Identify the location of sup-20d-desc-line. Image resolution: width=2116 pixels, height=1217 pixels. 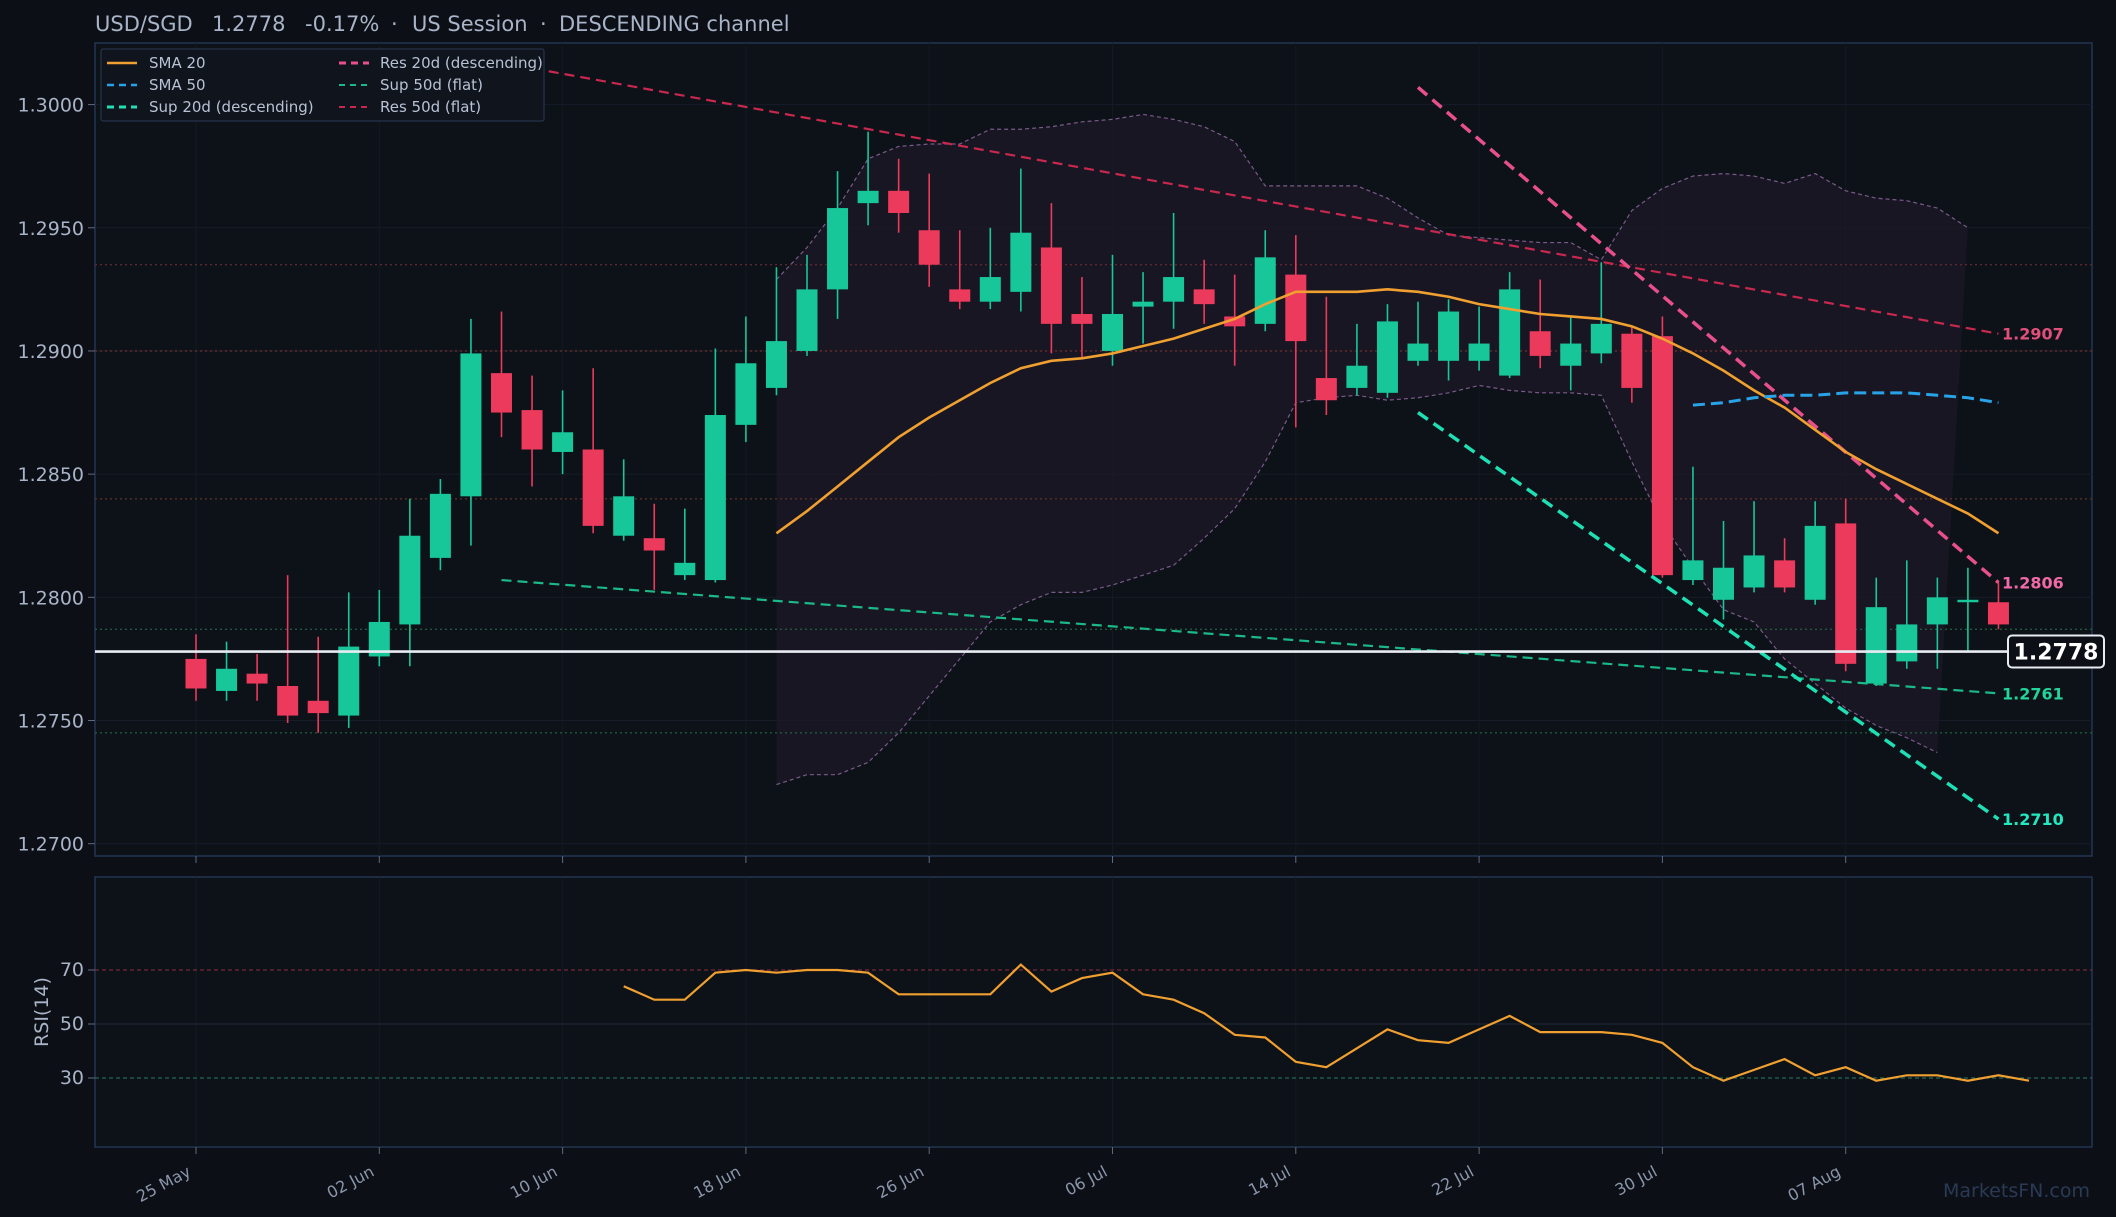
(1708, 616).